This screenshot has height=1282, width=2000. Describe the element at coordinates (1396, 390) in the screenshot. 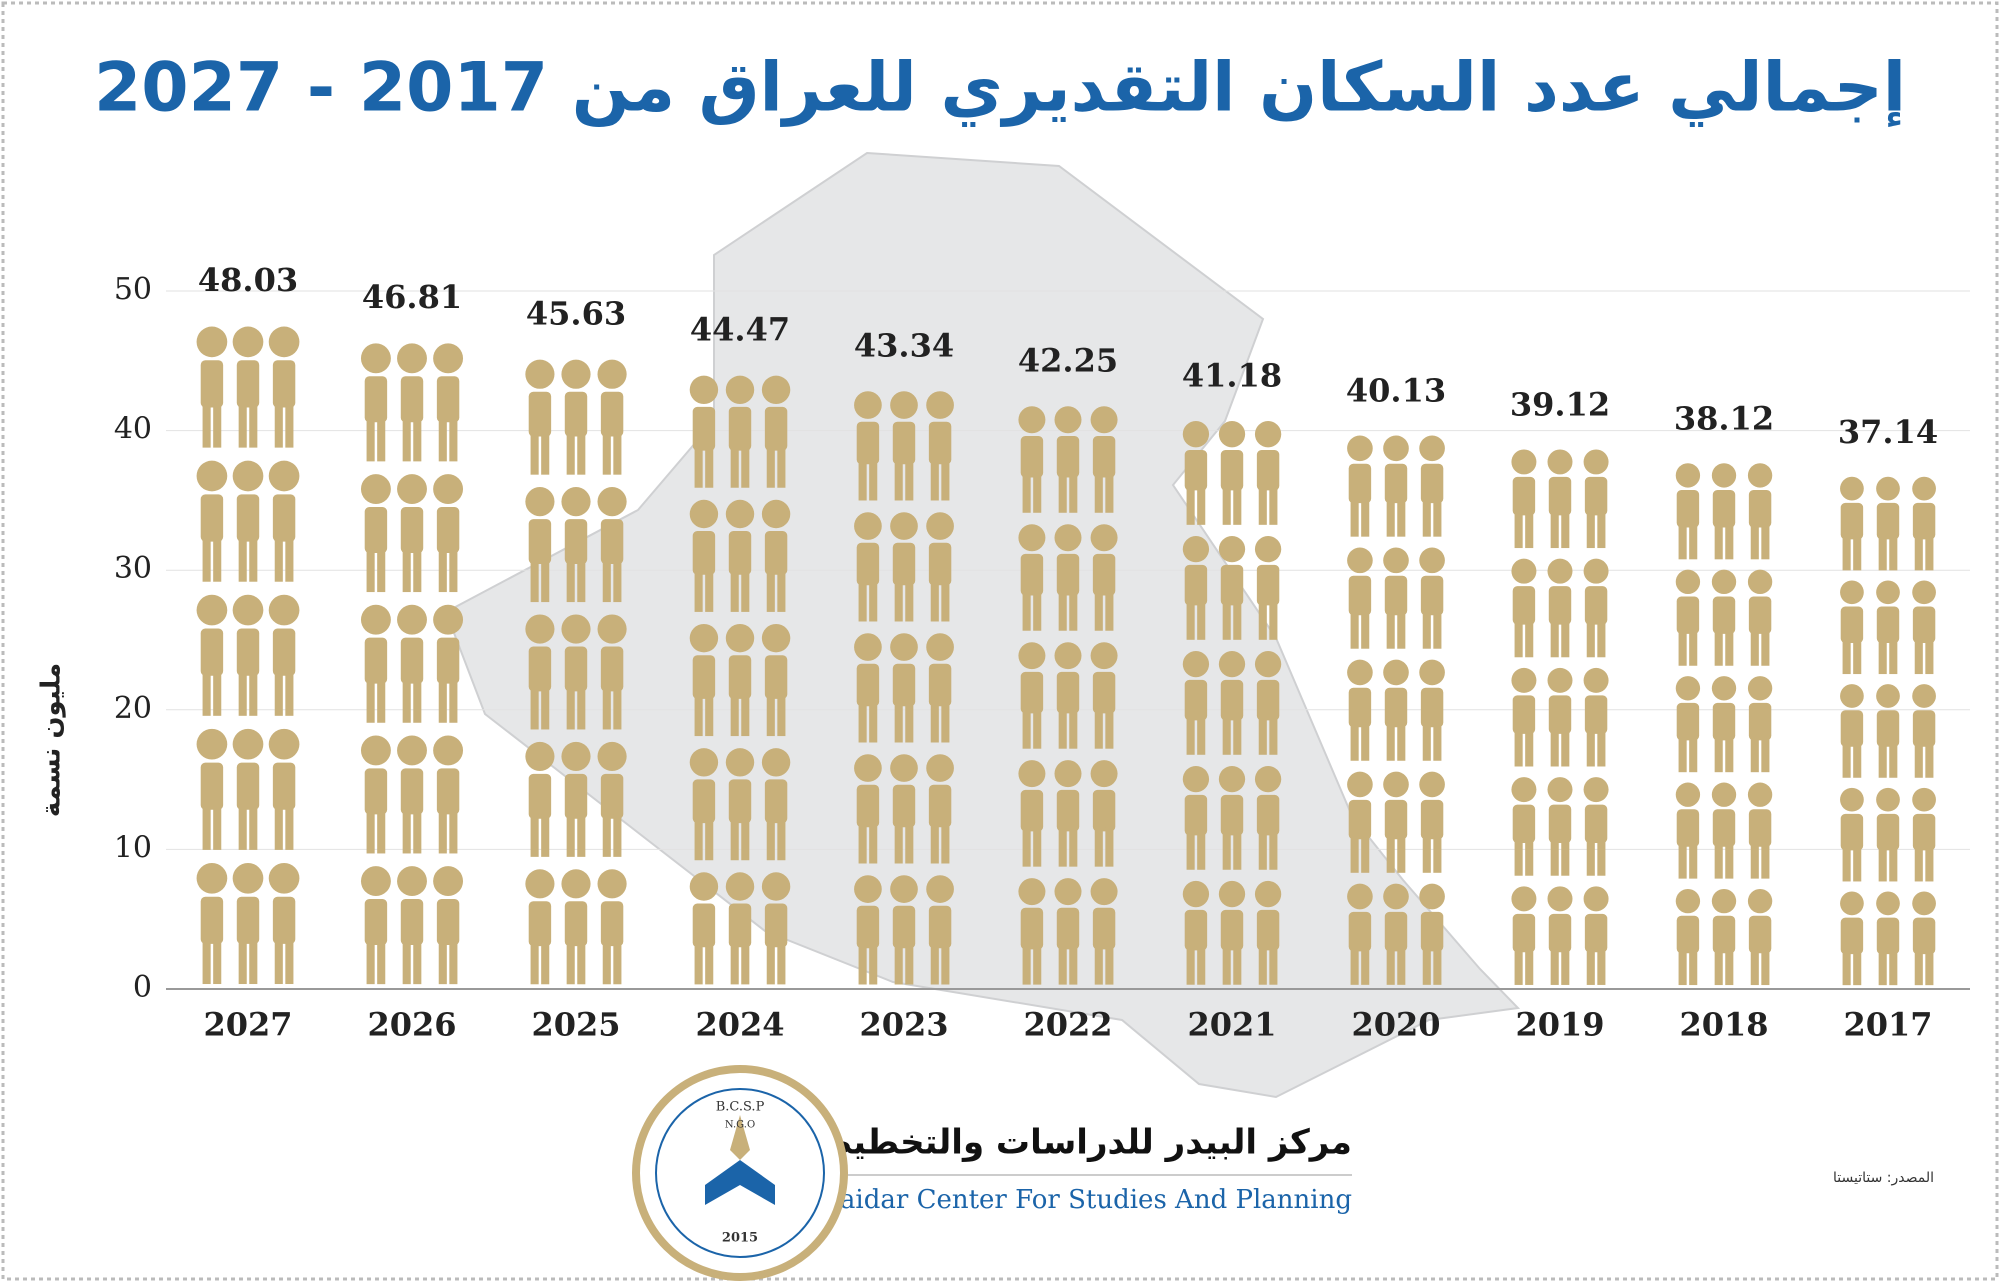

I see `value-label: 40.13` at that location.